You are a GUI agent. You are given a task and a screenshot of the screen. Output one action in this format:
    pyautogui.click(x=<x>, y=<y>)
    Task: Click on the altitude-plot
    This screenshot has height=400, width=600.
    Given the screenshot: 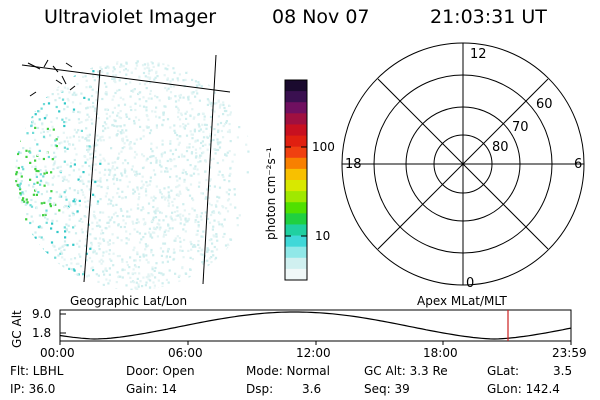 What is the action you would take?
    pyautogui.click(x=315, y=327)
    